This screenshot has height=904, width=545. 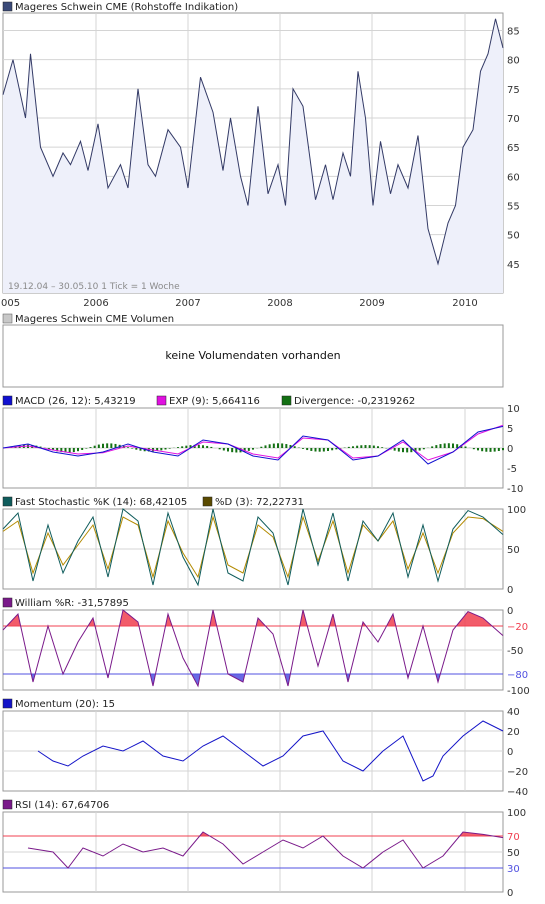 What do you see at coordinates (354, 401) in the screenshot?
I see `legend-entry: Divergence: -0,2319262` at bounding box center [354, 401].